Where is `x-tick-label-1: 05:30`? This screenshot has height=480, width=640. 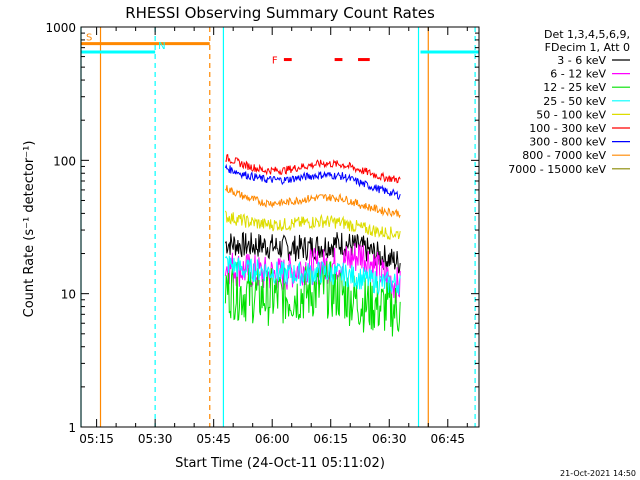
x-tick-label-1: 05:30 is located at coordinates (155, 439).